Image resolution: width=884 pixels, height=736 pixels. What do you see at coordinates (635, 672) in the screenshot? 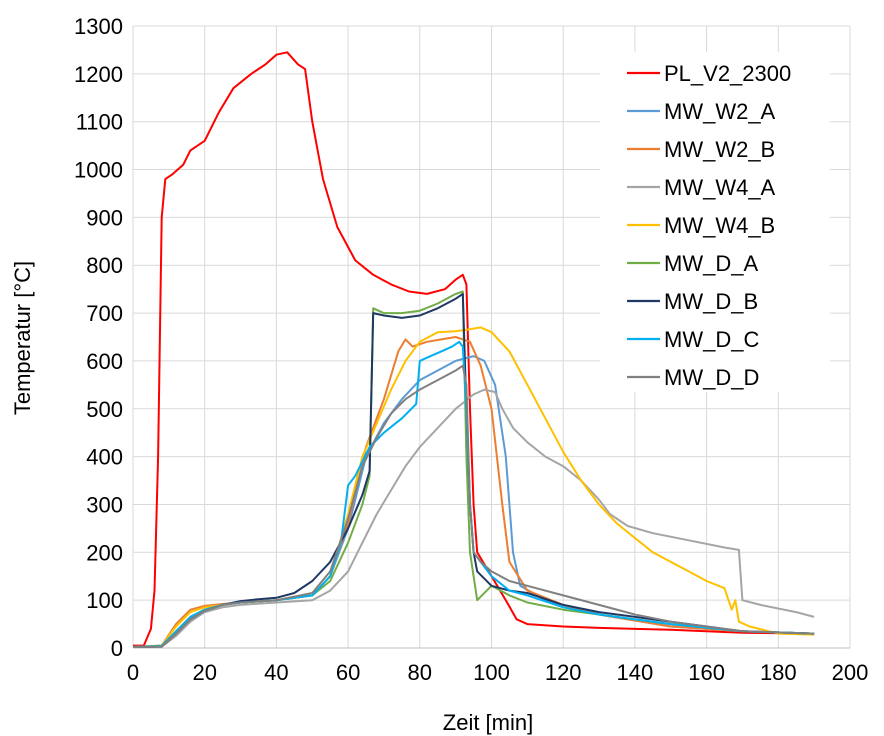
I see `x-tick-label: 140` at bounding box center [635, 672].